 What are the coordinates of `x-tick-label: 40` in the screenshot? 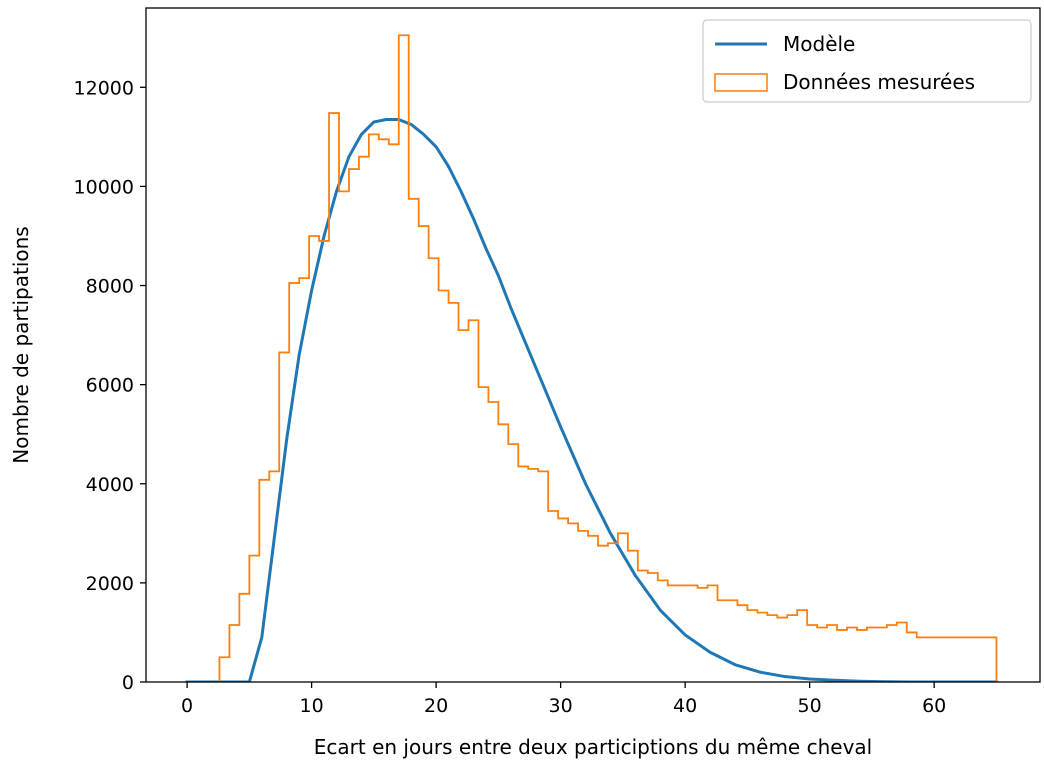 It's located at (685, 706).